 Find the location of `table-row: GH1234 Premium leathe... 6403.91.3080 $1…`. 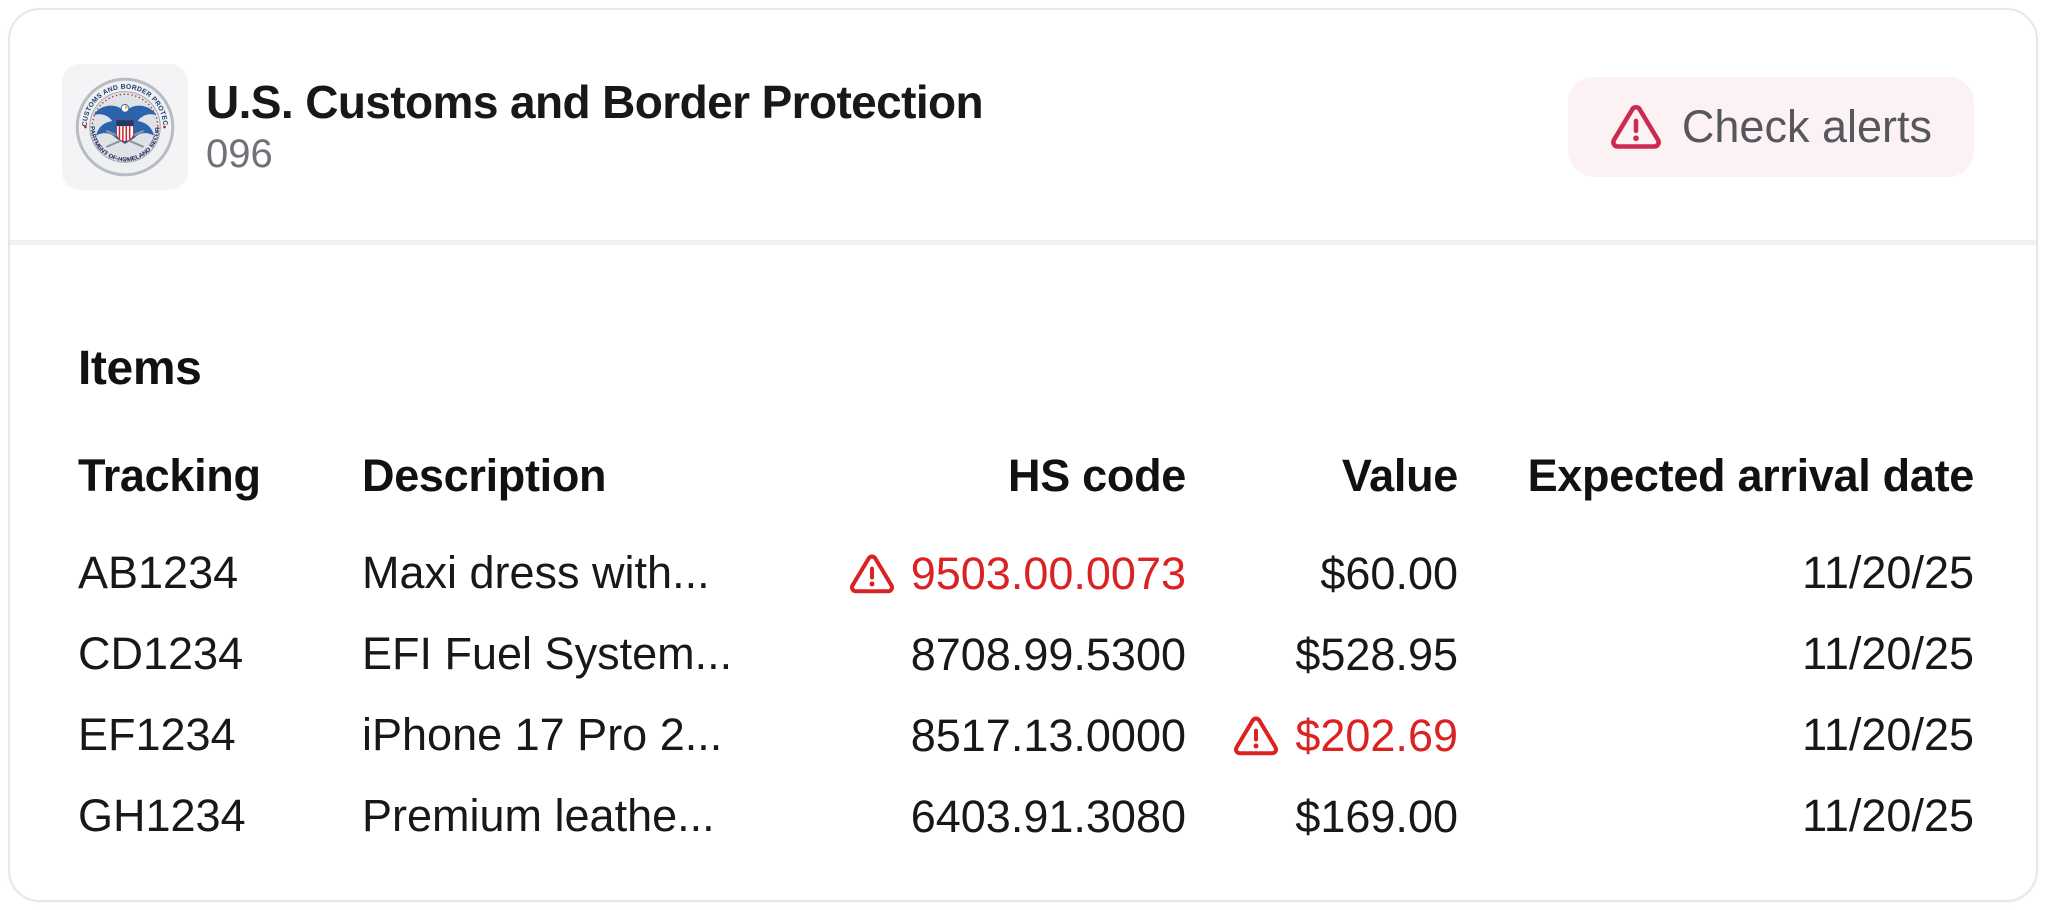

table-row: GH1234 Premium leathe... 6403.91.3080 $1… is located at coordinates (1026, 815).